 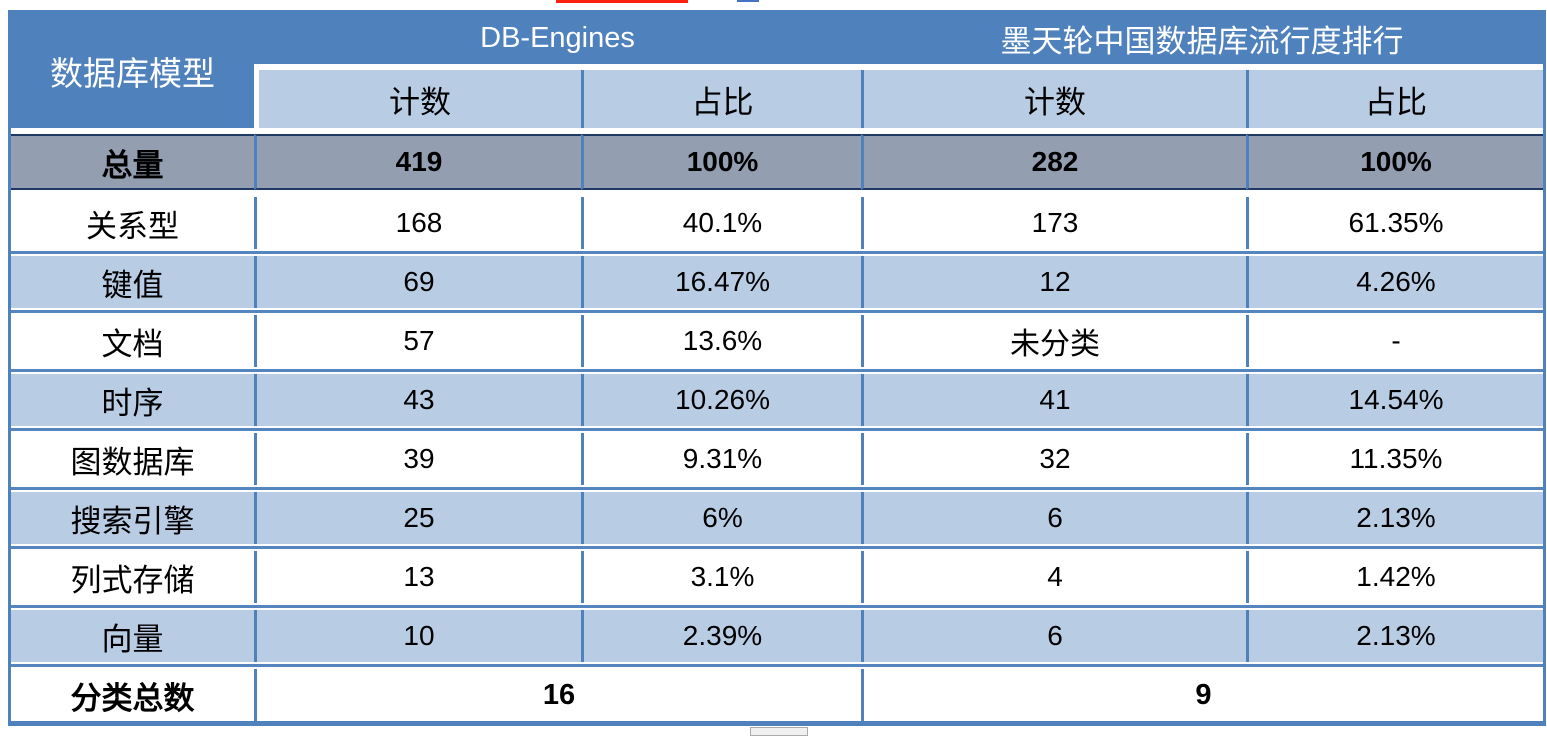 I want to click on subheader-dbengines-share: 占比, so click(x=721, y=99).